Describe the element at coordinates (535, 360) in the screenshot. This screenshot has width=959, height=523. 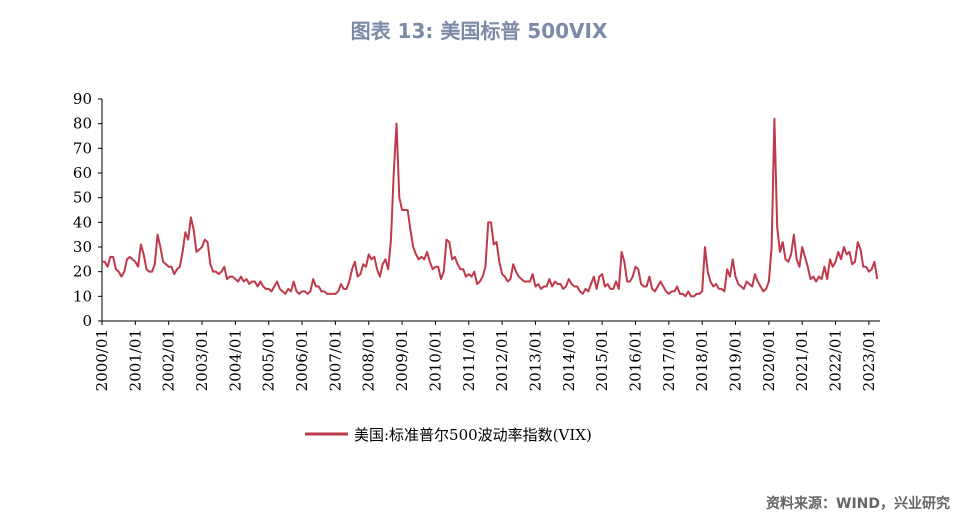
I see `x-tick-label: 2013/01` at that location.